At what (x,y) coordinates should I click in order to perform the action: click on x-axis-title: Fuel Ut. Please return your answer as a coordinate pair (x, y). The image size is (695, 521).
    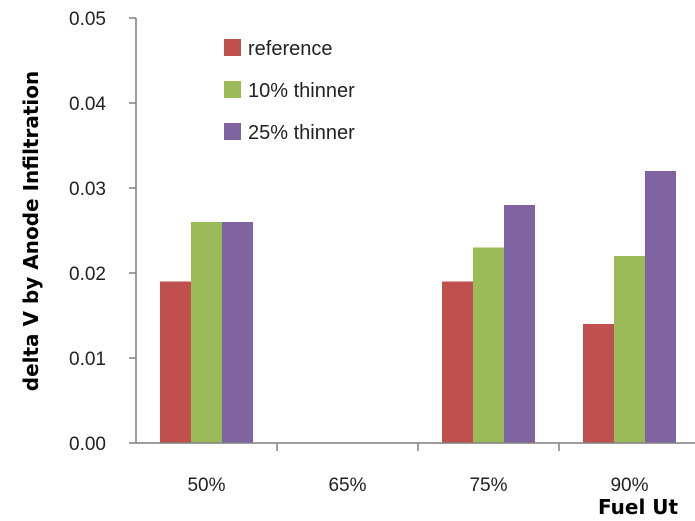
    Looking at the image, I should click on (638, 507).